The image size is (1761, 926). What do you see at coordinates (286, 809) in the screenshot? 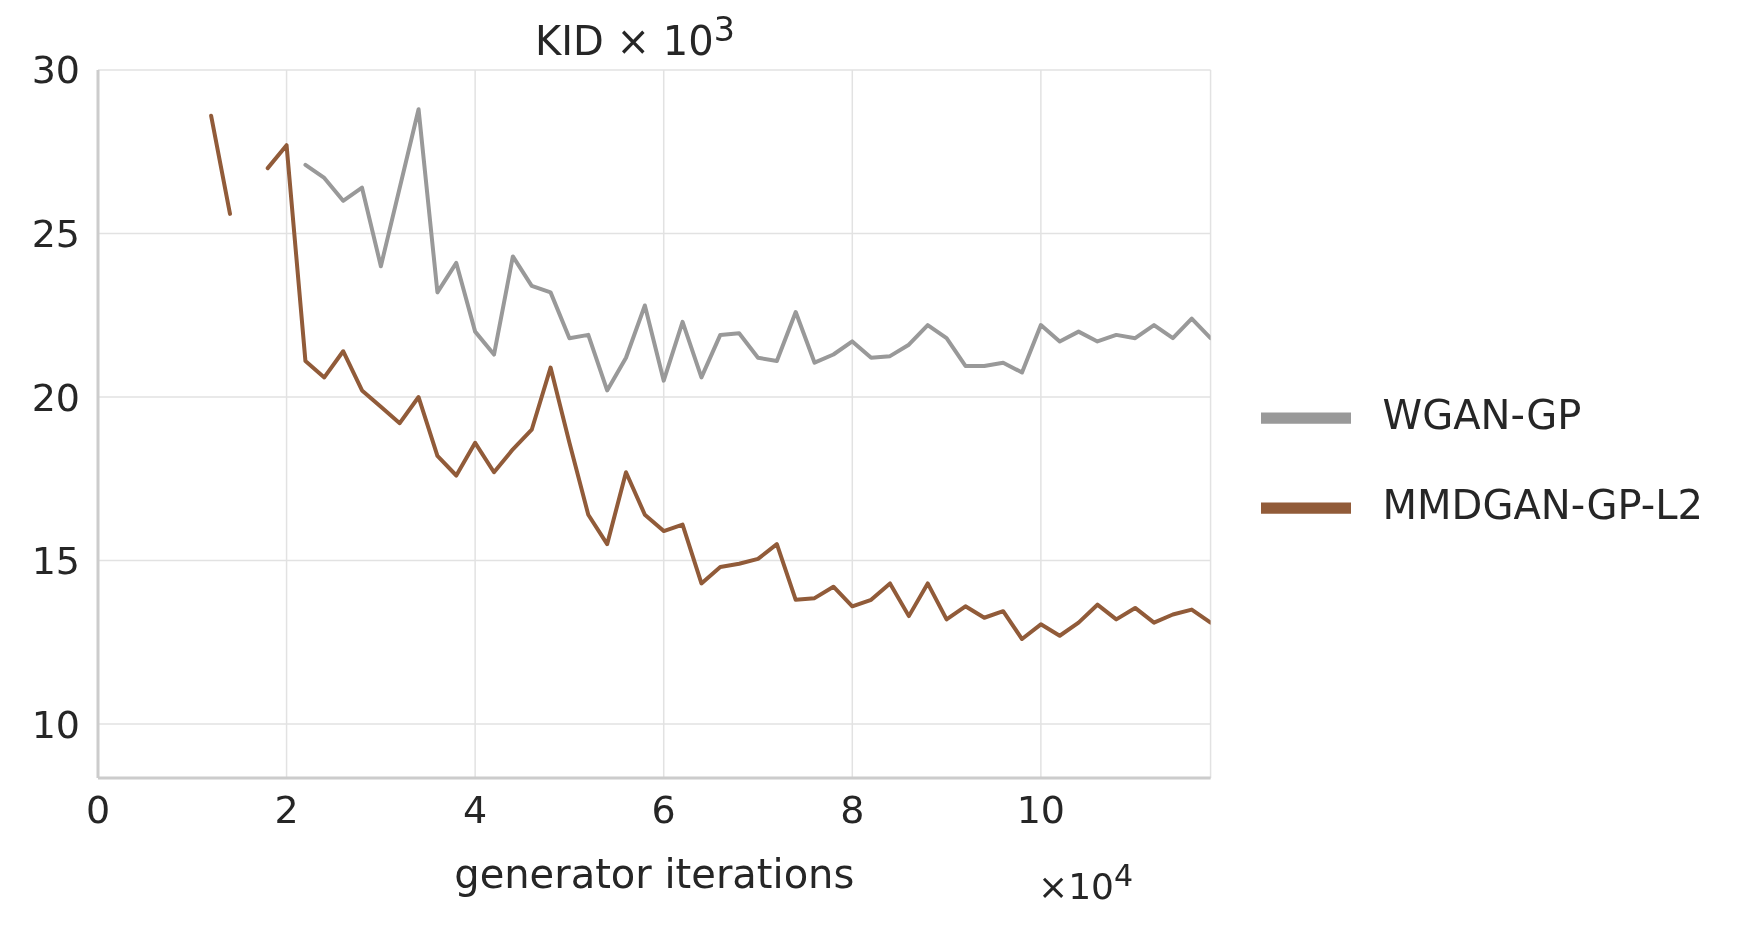
I see `x-tick-label: 2` at bounding box center [286, 809].